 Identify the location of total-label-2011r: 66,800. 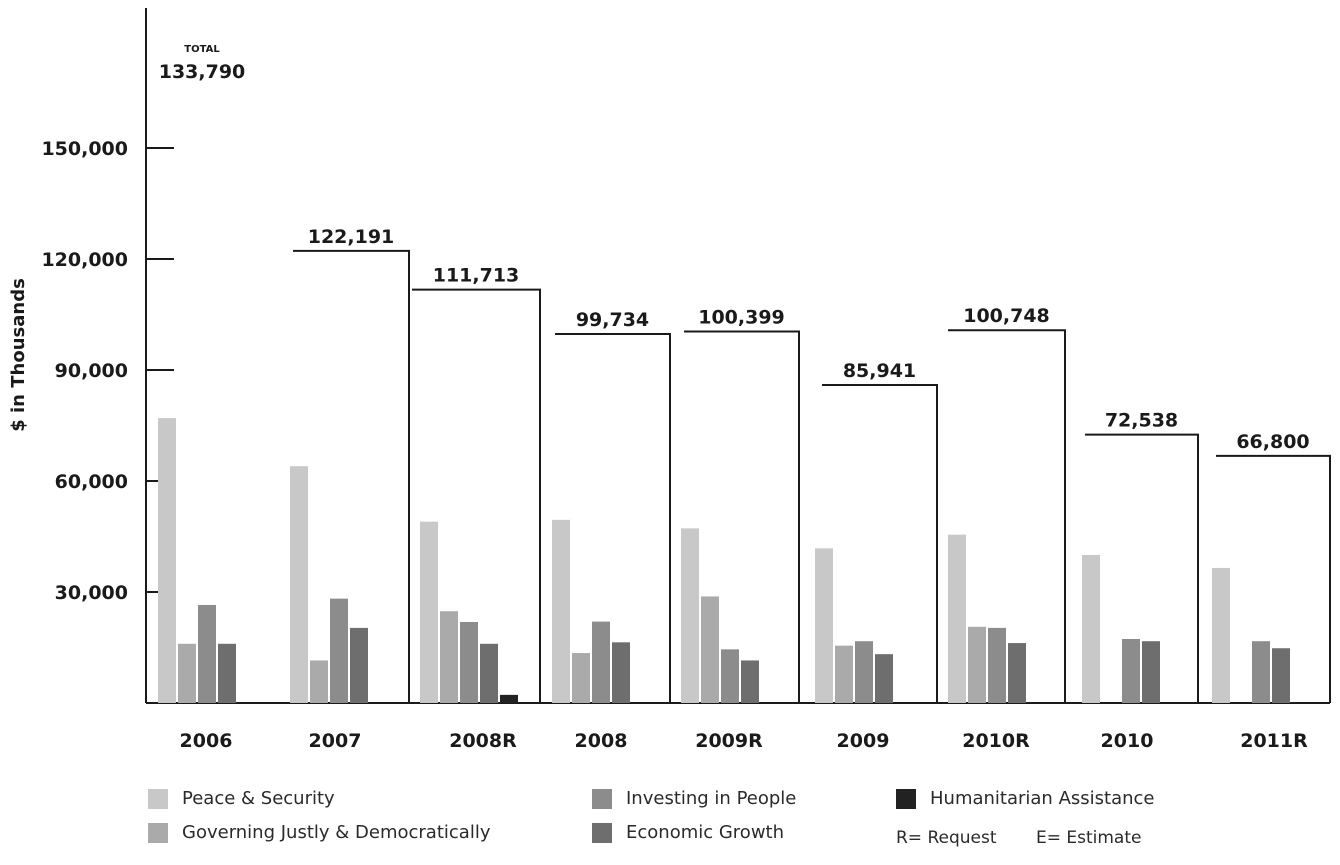
(1272, 442).